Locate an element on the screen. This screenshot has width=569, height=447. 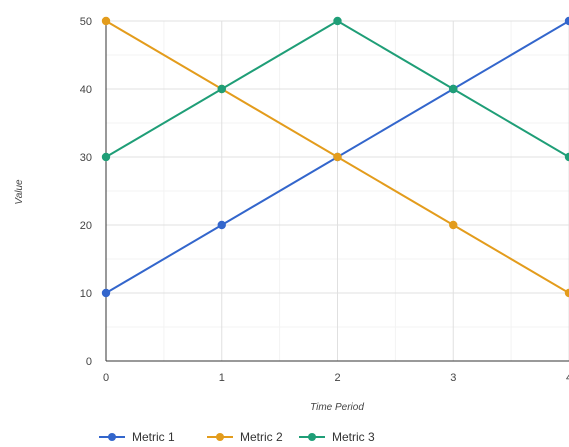
legend-item: Metric 1 is located at coordinates (137, 437).